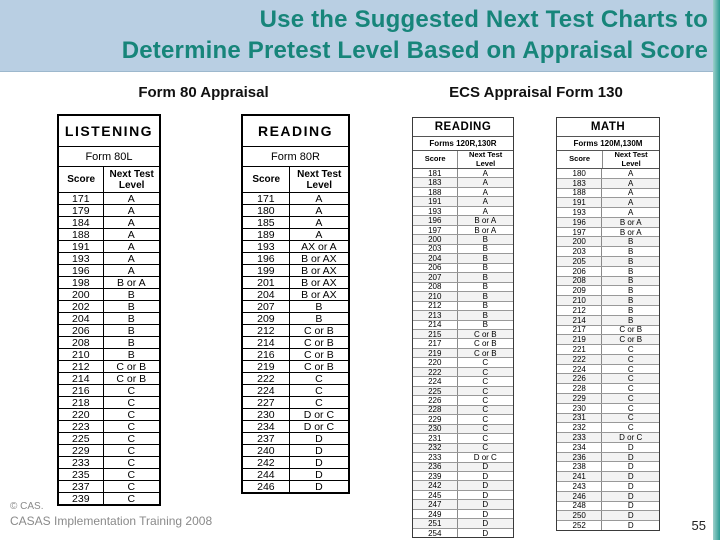  I want to click on score-cell: 248, so click(580, 506).